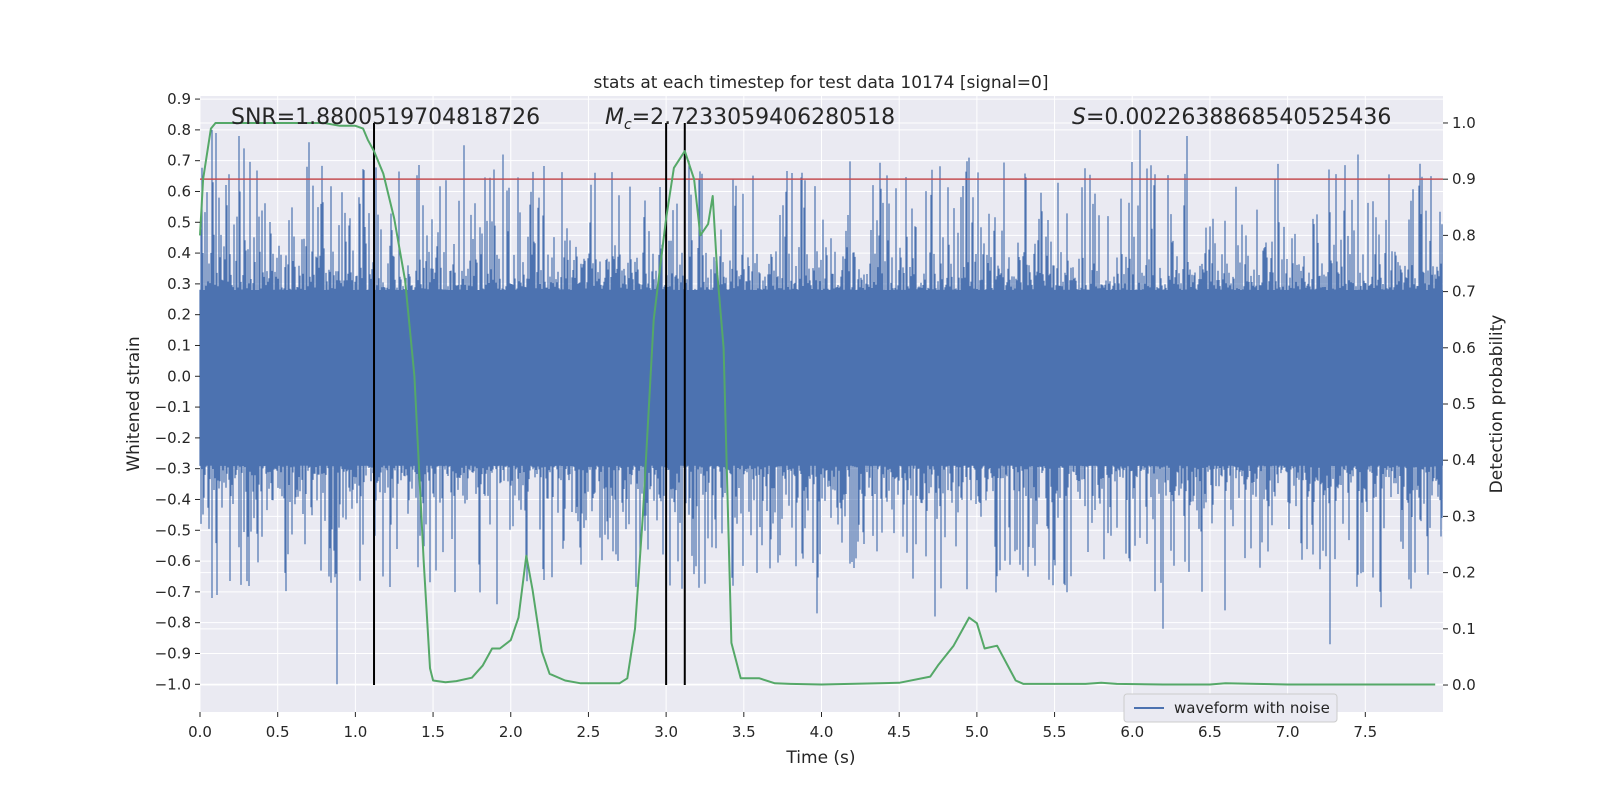  I want to click on y-left-tick-label-4: 0.5, so click(179, 222).